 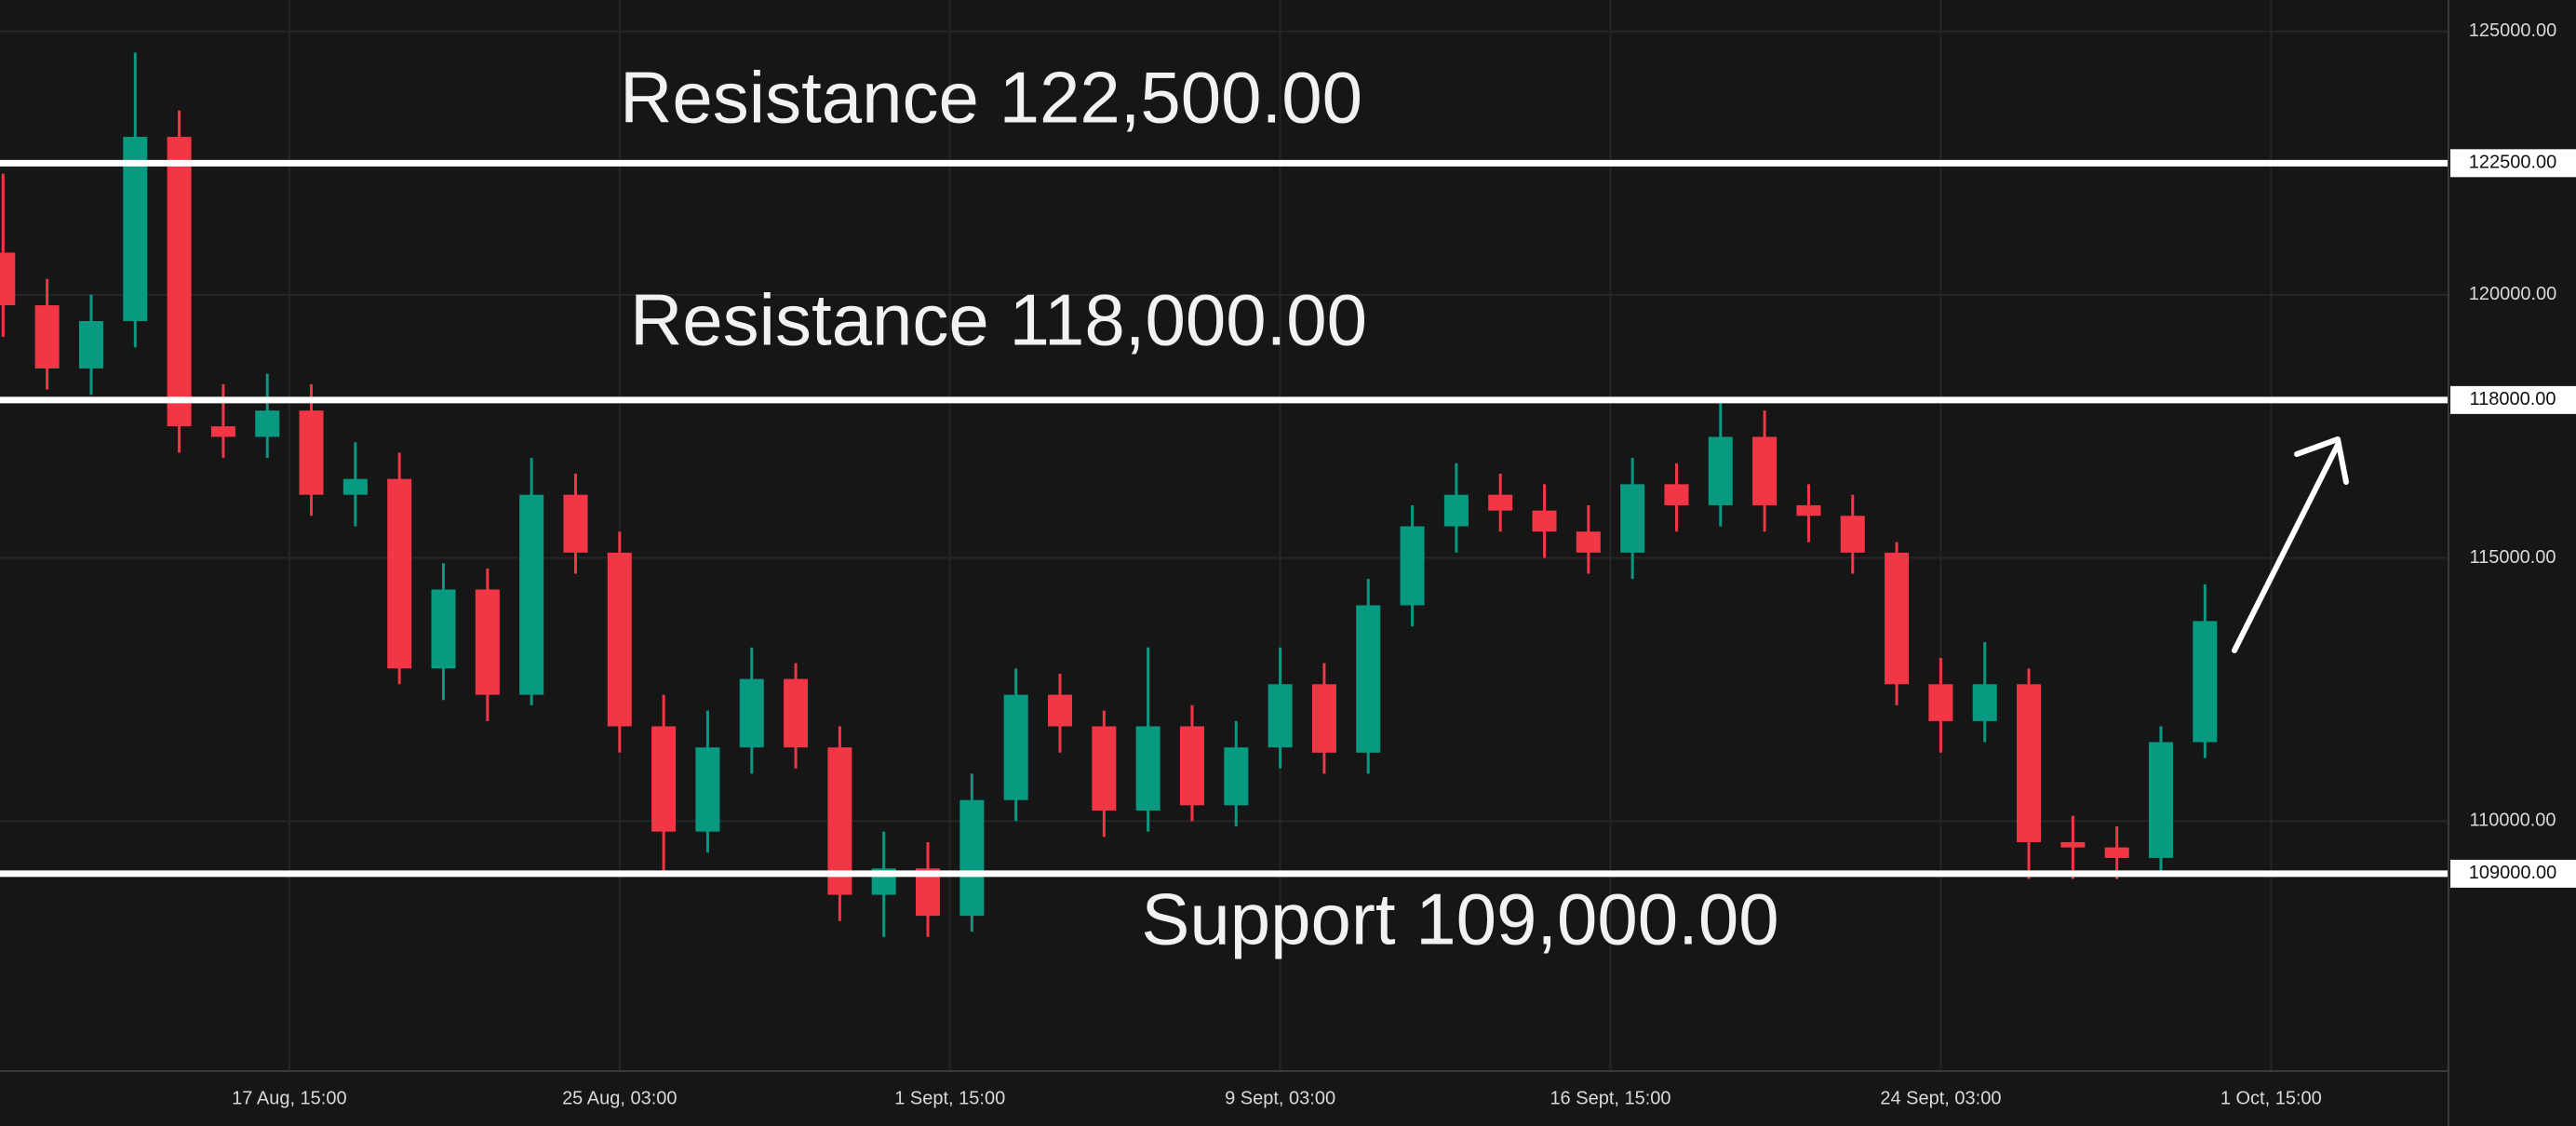 I want to click on arrow, so click(x=2290, y=544).